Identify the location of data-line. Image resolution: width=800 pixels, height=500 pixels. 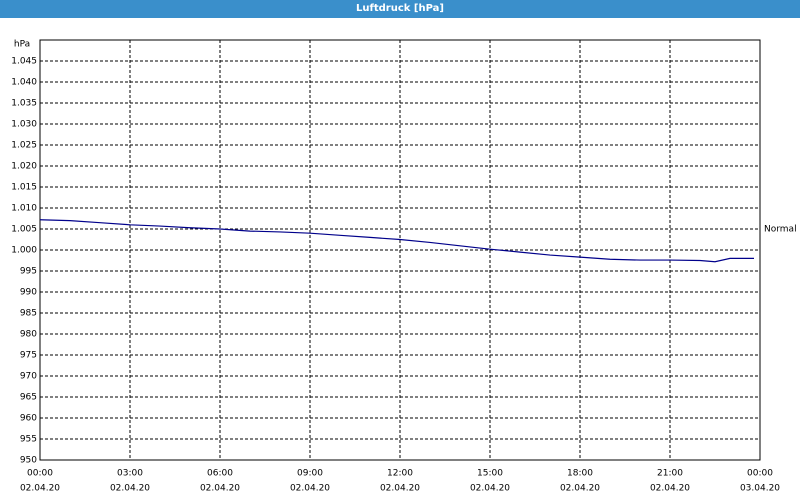
(396, 241).